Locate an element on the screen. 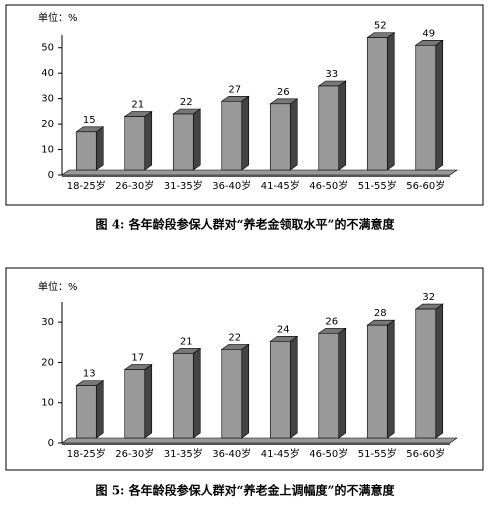 The image size is (490, 507). data-label: 13 is located at coordinates (89, 374).